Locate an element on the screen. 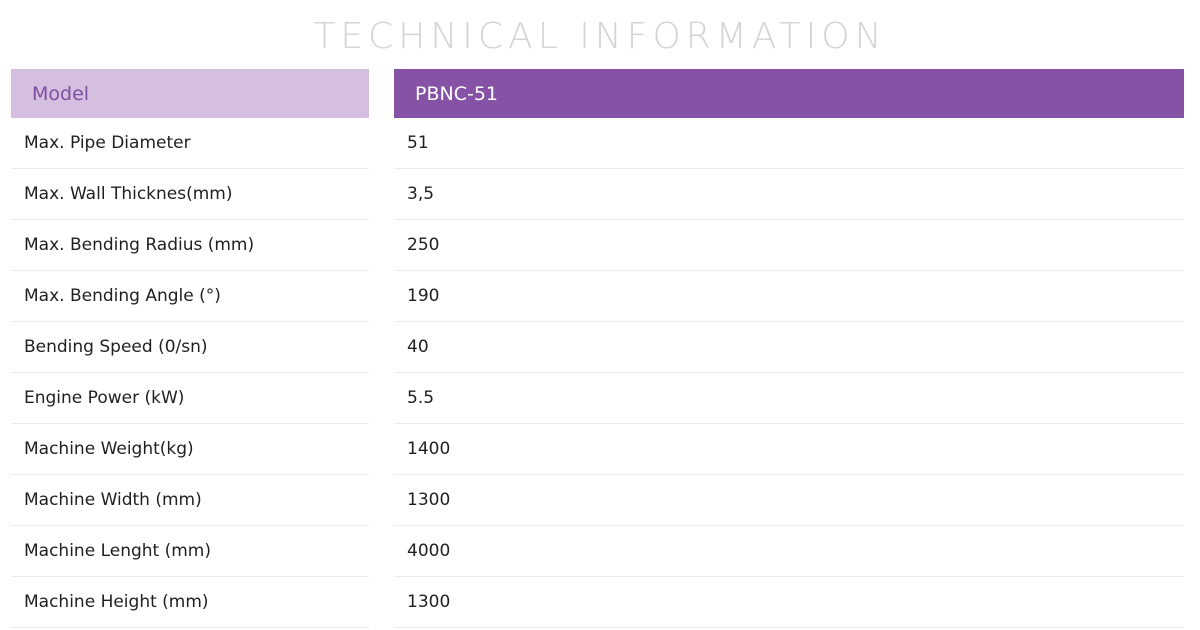 The height and width of the screenshot is (630, 1200). table-row: Bending Speed (0/sn) 40 is located at coordinates (597, 347).